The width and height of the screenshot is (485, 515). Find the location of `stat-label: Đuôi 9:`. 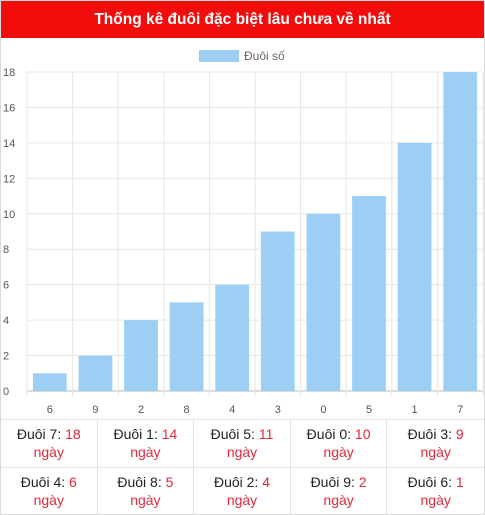

stat-label: Đuôi 9: is located at coordinates (334, 481).